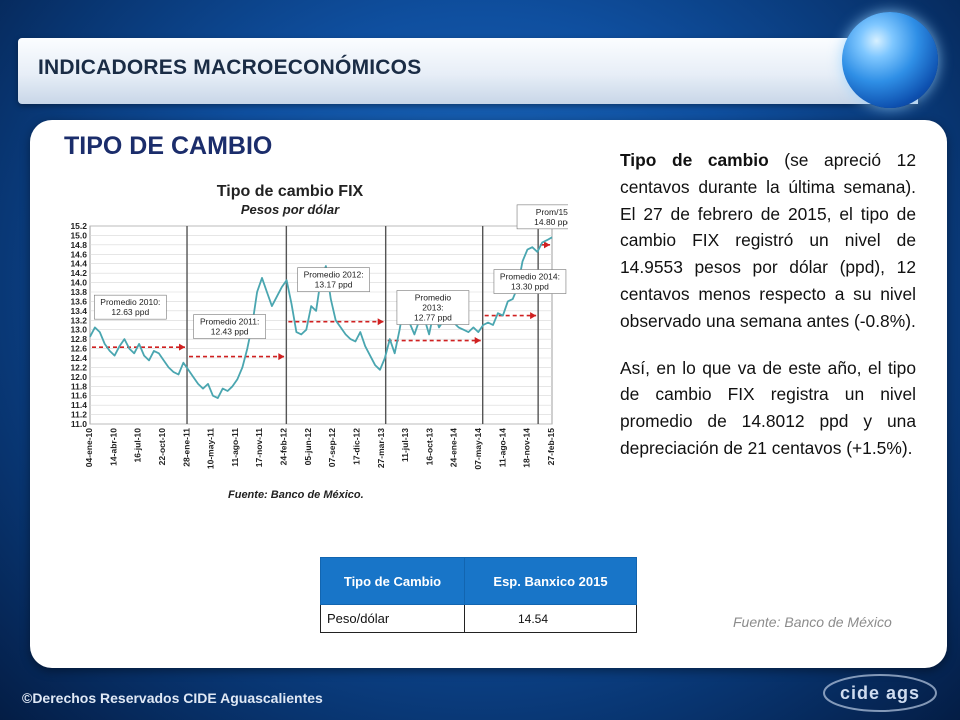 The image size is (960, 720). What do you see at coordinates (230, 67) in the screenshot?
I see `header-title: INDICADORES MACROECONÓMICOS` at bounding box center [230, 67].